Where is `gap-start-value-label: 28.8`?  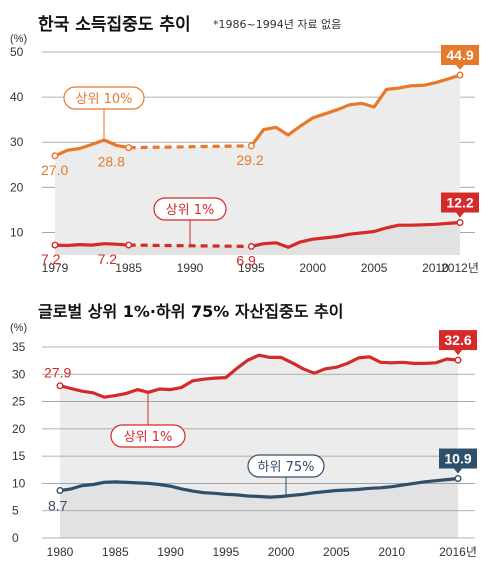
gap-start-value-label: 28.8 is located at coordinates (111, 162).